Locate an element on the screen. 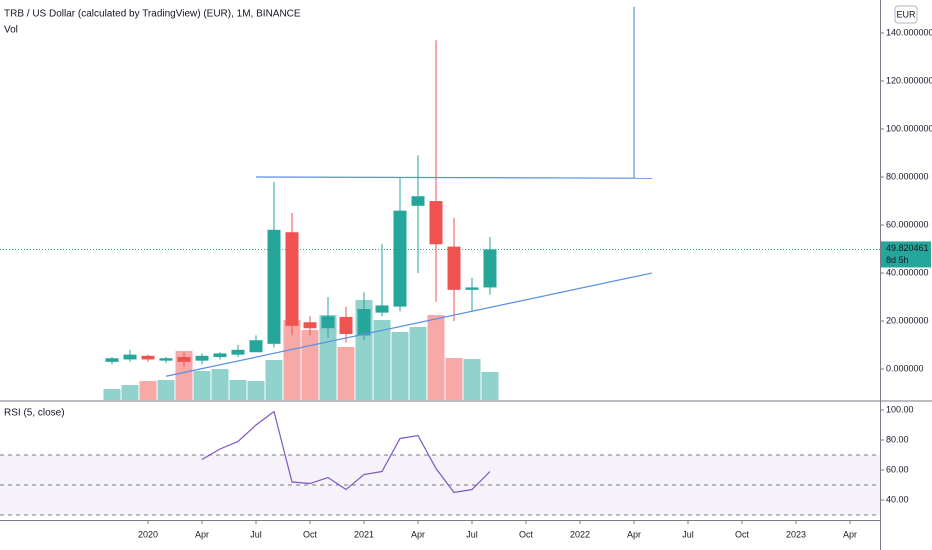  price-tick-label: 120.000000 is located at coordinates (909, 80).